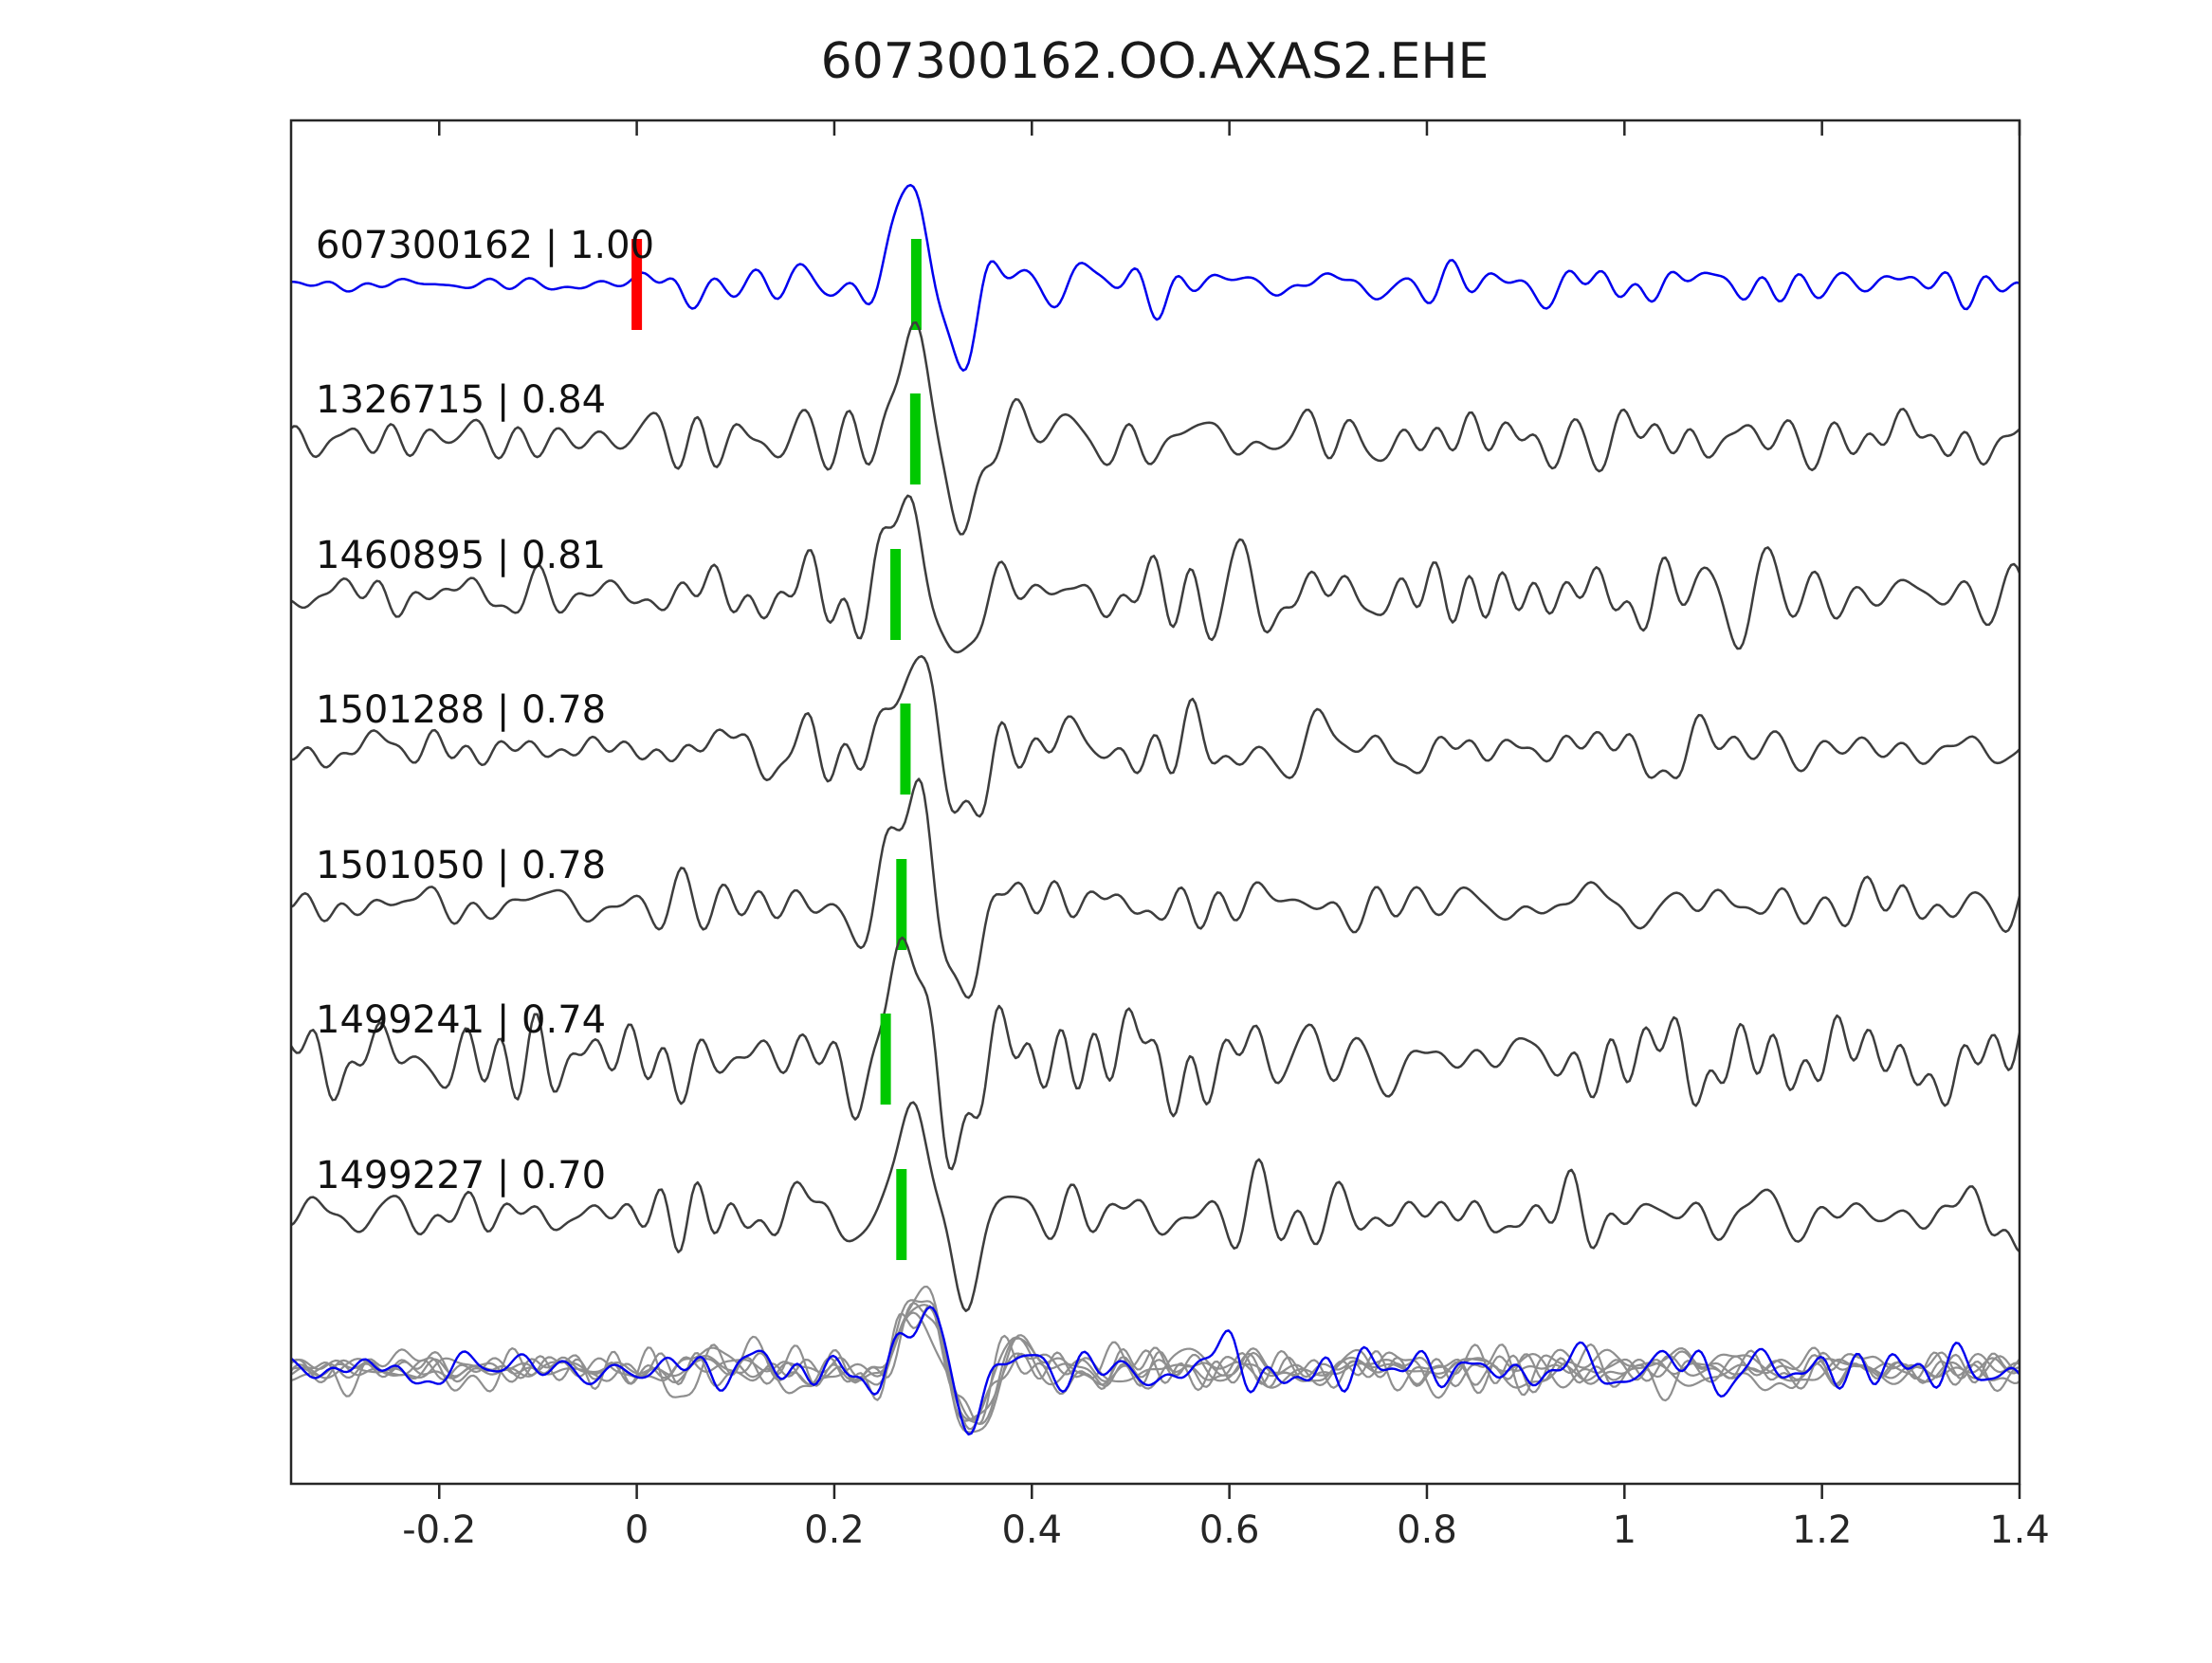 The image size is (2212, 1663). Describe the element at coordinates (2019, 1530) in the screenshot. I see `x-tick-label: 1.4` at that location.